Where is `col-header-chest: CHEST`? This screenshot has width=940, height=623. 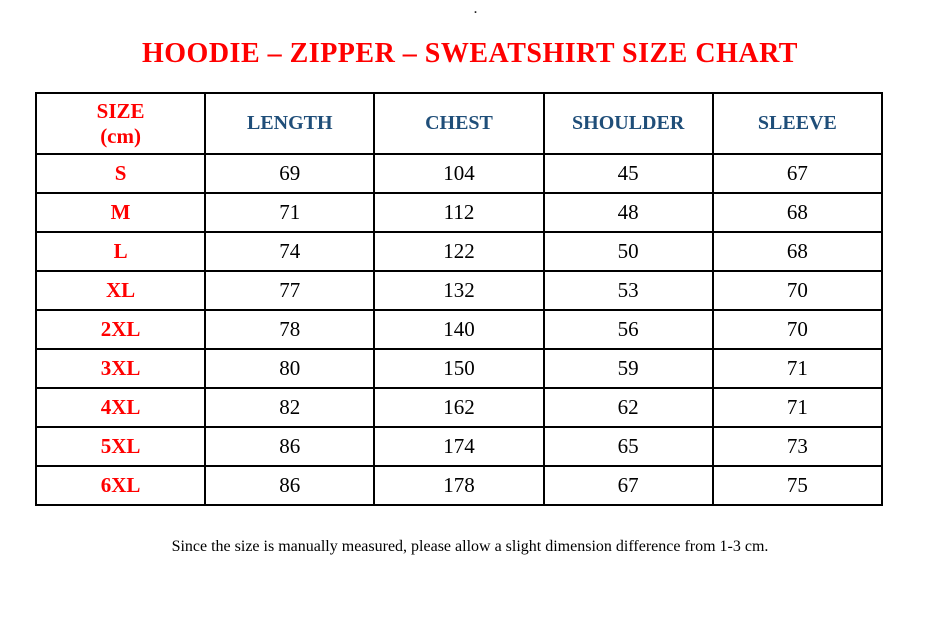
col-header-chest: CHEST is located at coordinates (459, 123).